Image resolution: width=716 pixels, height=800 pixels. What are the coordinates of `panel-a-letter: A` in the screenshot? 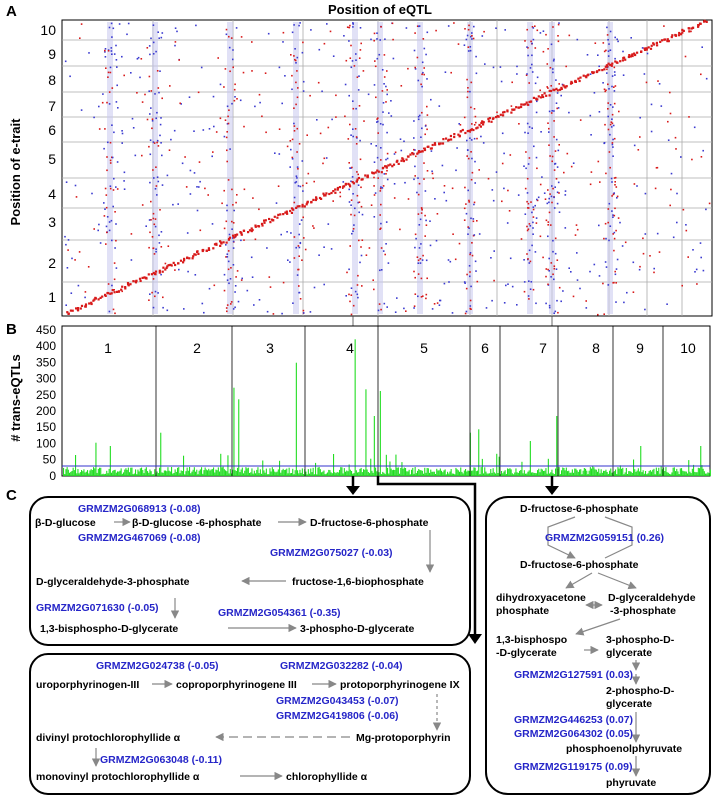 It's located at (11, 11).